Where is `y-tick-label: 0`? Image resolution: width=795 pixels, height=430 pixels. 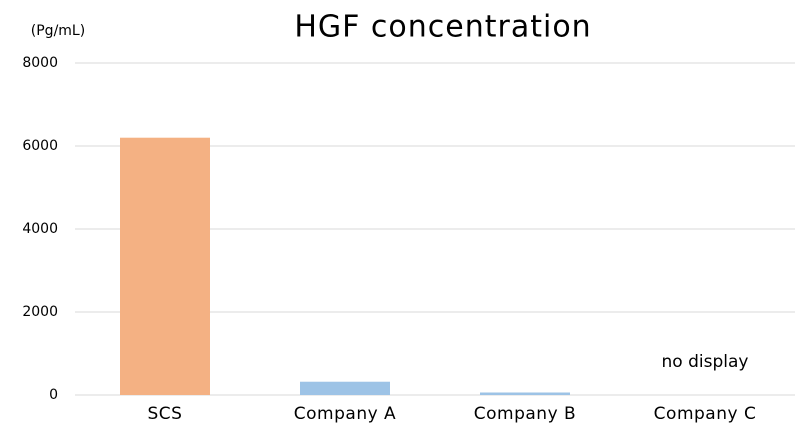 y-tick-label: 0 is located at coordinates (53, 395).